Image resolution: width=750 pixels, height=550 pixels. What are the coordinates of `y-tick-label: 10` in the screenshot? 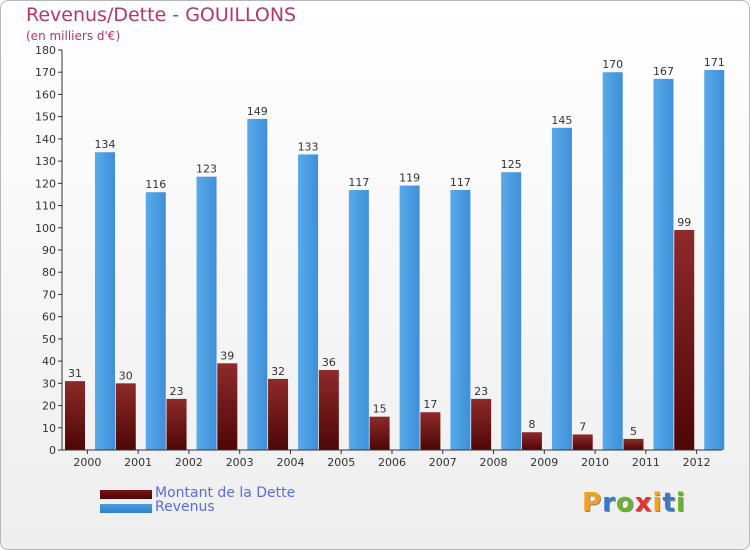 It's located at (49, 428).